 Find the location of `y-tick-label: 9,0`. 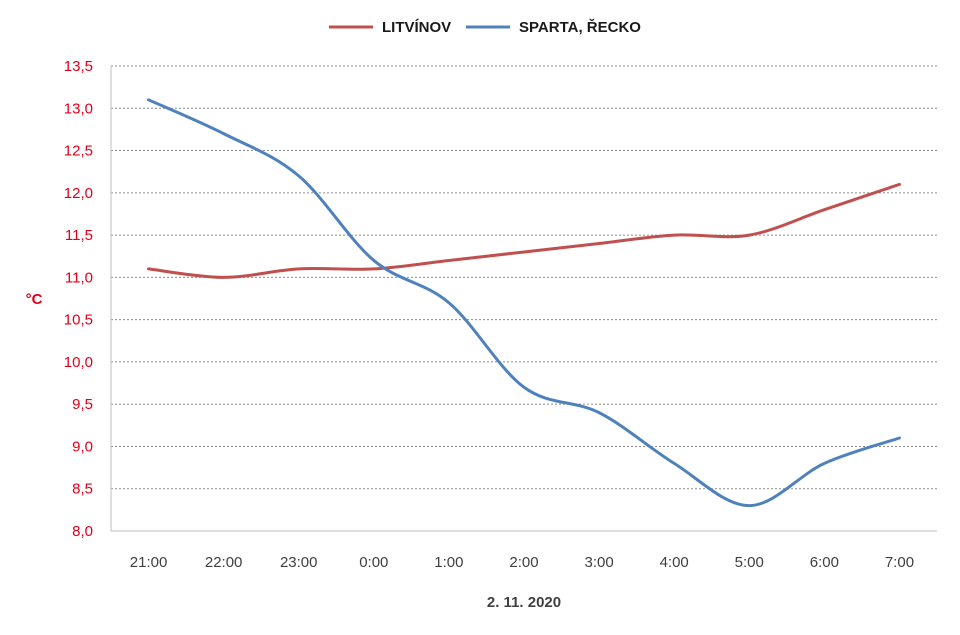

y-tick-label: 9,0 is located at coordinates (82, 446).